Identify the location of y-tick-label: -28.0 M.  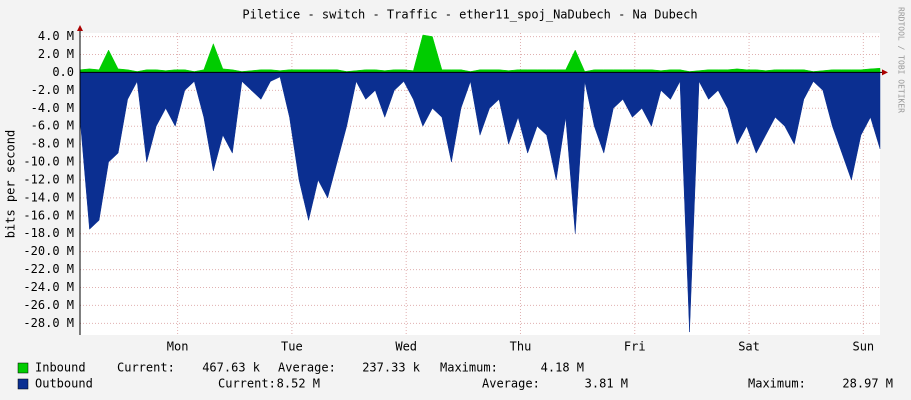
(48, 323).